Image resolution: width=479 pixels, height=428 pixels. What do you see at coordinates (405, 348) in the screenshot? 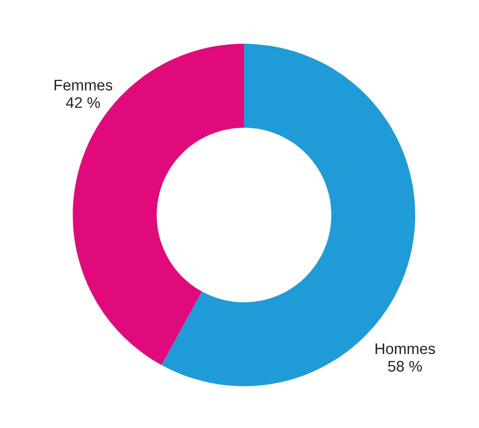
I see `slice-label: Hommes` at bounding box center [405, 348].